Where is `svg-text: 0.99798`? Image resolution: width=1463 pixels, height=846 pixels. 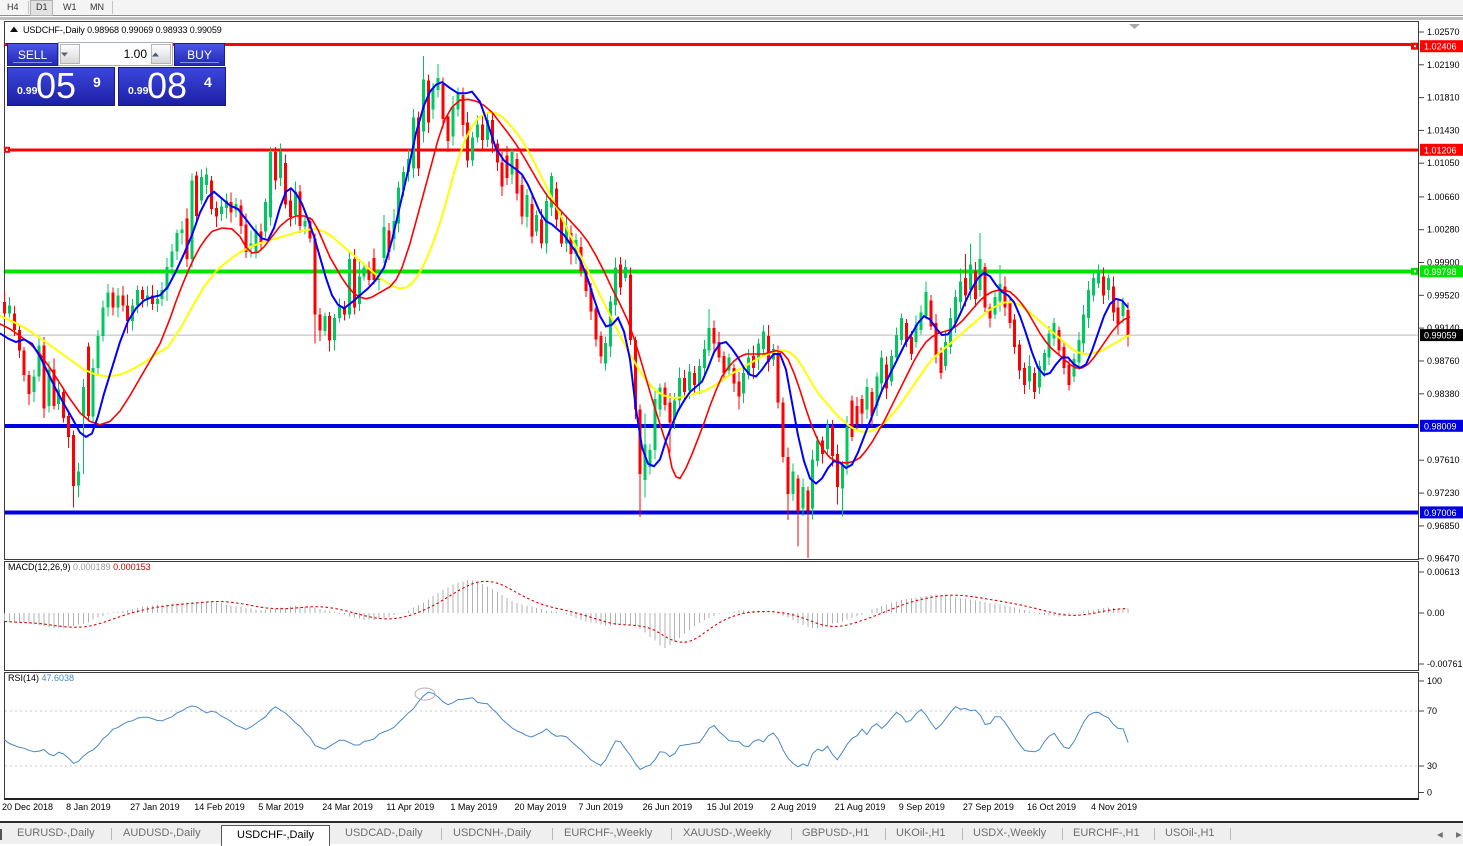 svg-text: 0.99798 is located at coordinates (1440, 272).